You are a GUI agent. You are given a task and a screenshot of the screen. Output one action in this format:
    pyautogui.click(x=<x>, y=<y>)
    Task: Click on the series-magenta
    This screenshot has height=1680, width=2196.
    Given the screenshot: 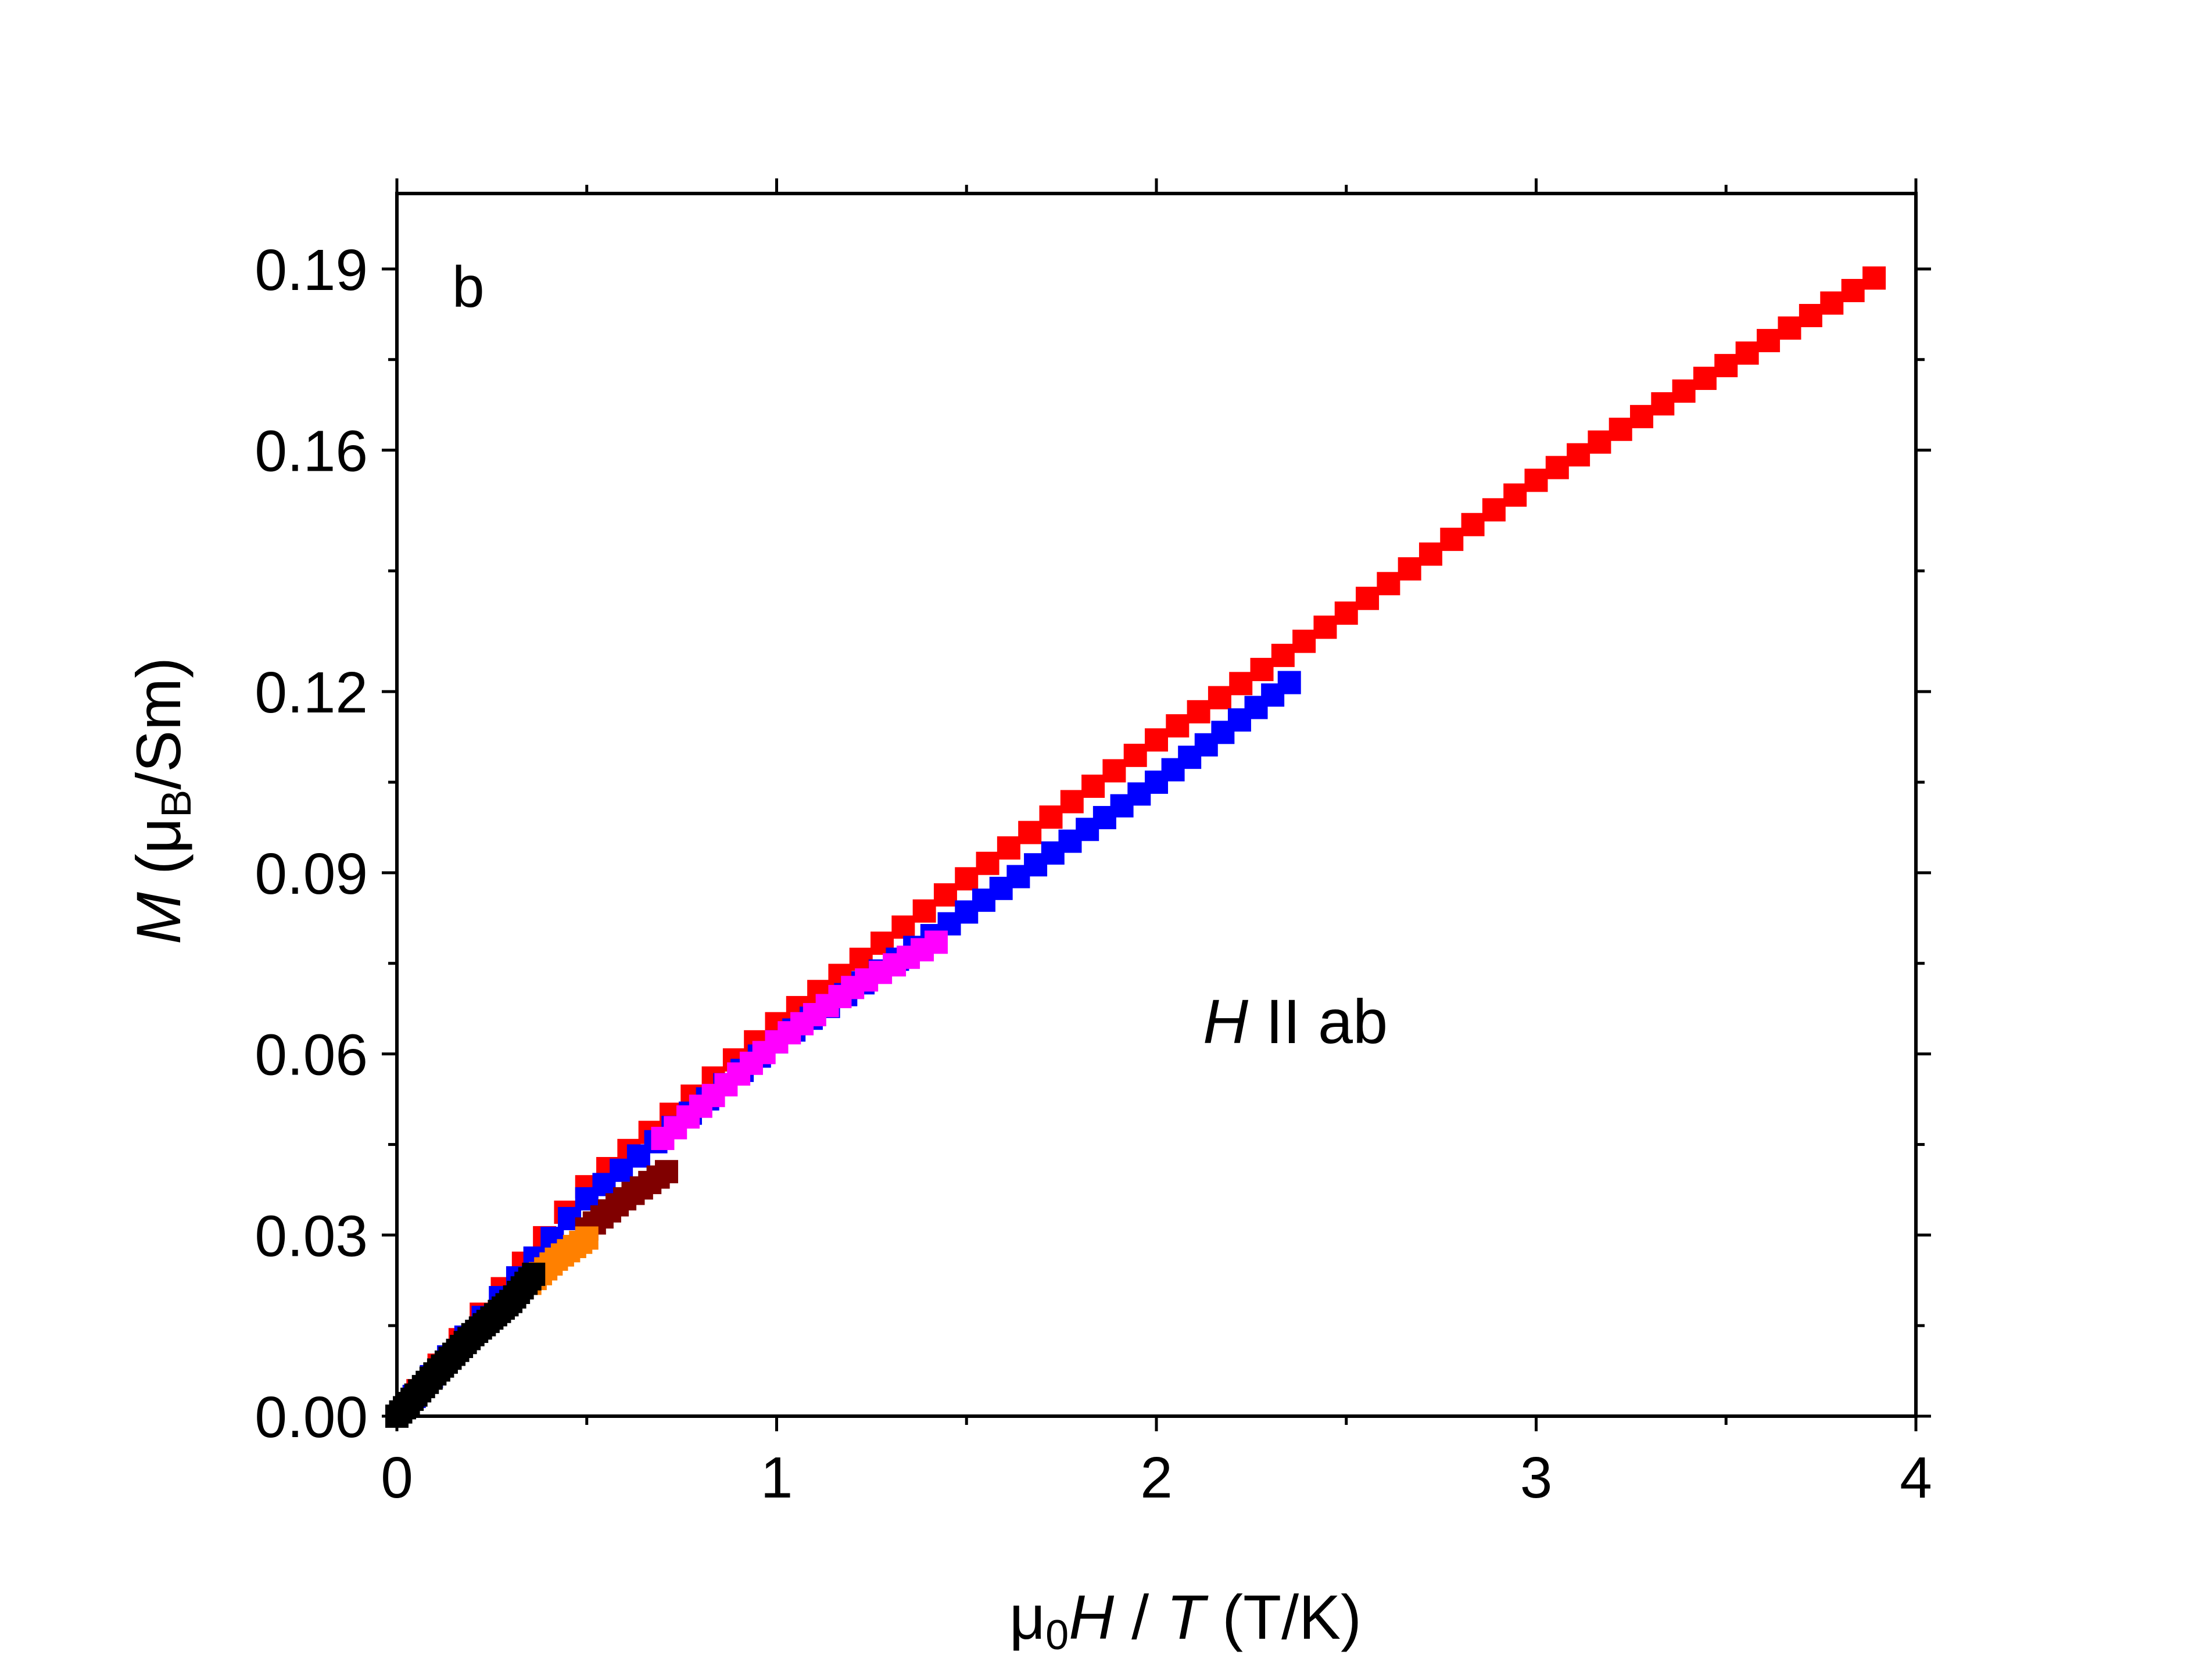 What is the action you would take?
    pyautogui.click(x=800, y=1040)
    